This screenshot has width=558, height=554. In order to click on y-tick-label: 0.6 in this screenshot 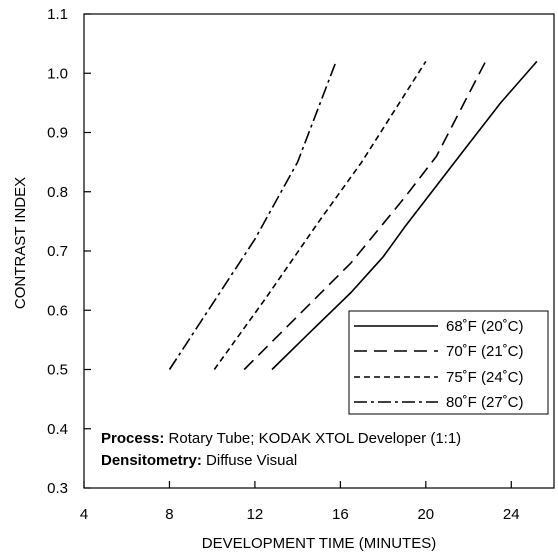, I will do `click(57, 310)`.